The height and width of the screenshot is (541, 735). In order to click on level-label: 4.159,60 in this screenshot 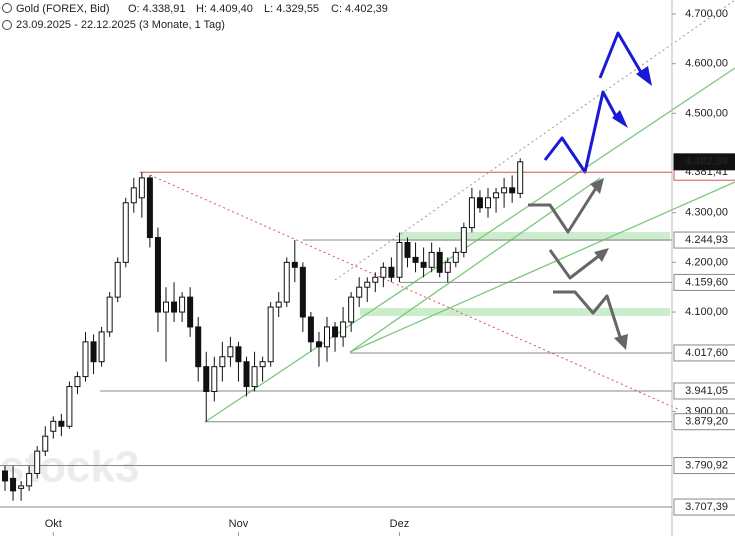, I will do `click(706, 282)`.